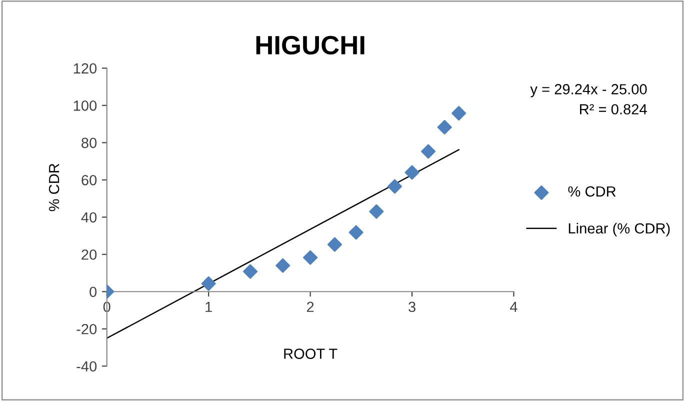 The image size is (685, 401). I want to click on x-tick-label: 3, so click(412, 307).